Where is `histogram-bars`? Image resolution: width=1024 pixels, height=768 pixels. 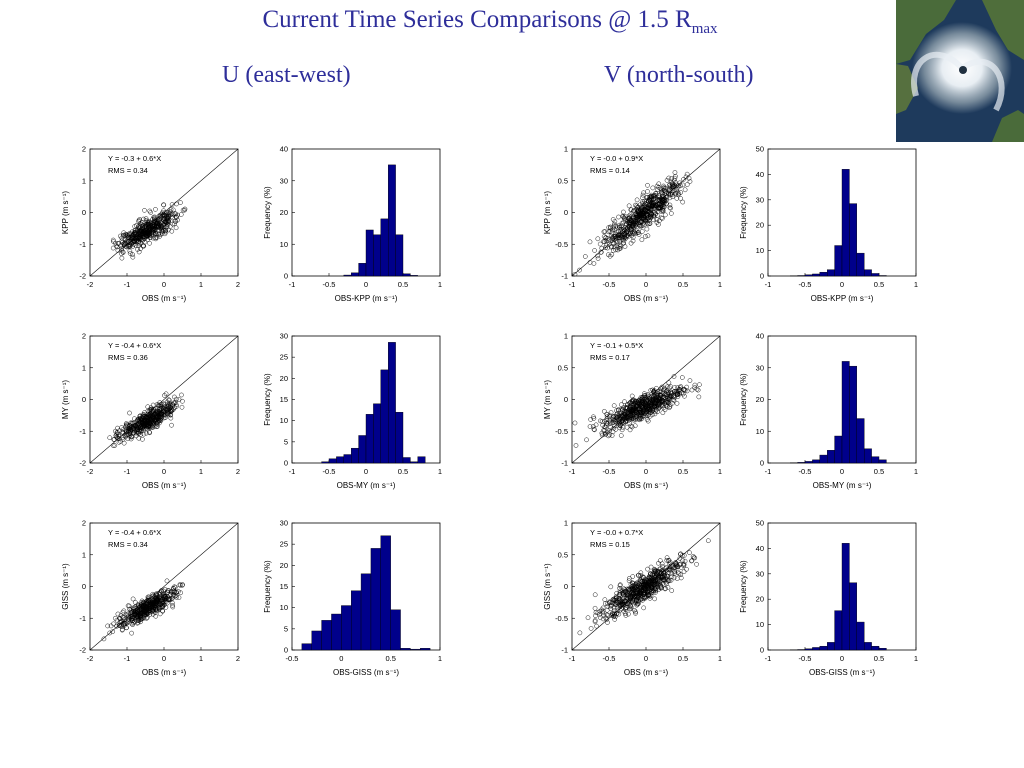
histogram-bars is located at coordinates (366, 593).